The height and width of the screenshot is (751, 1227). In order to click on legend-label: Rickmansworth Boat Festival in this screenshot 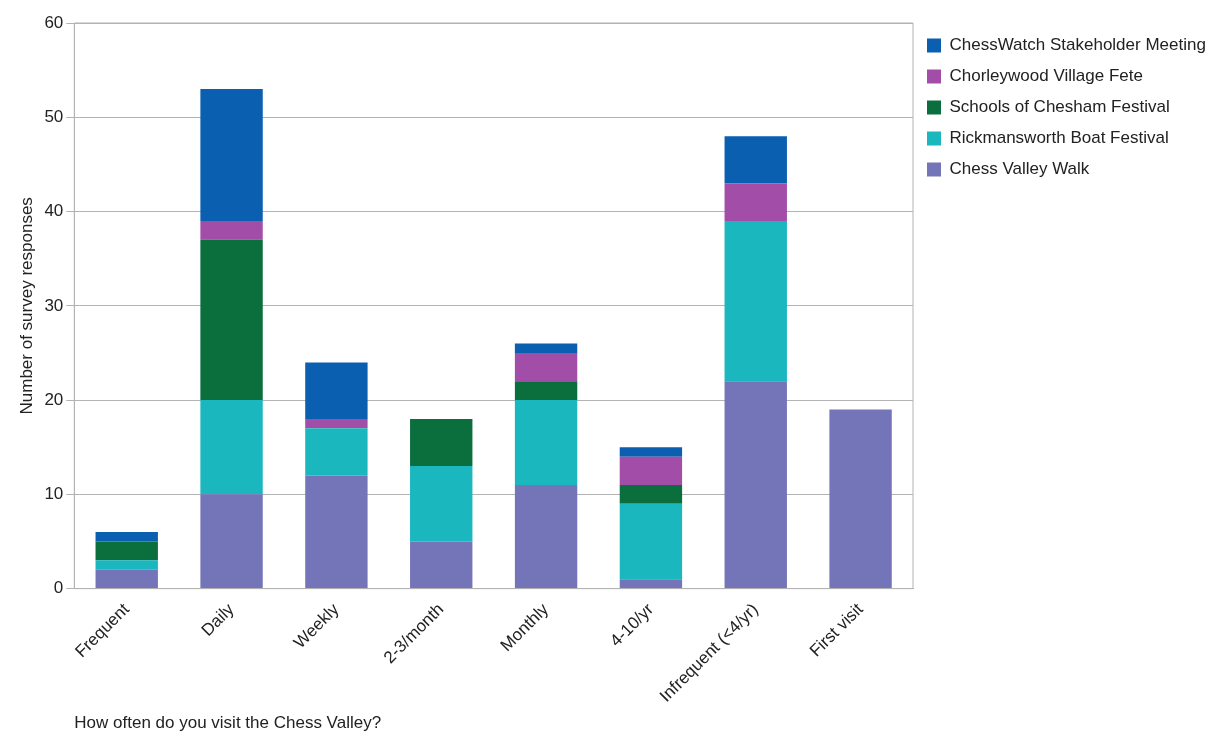, I will do `click(1059, 138)`.